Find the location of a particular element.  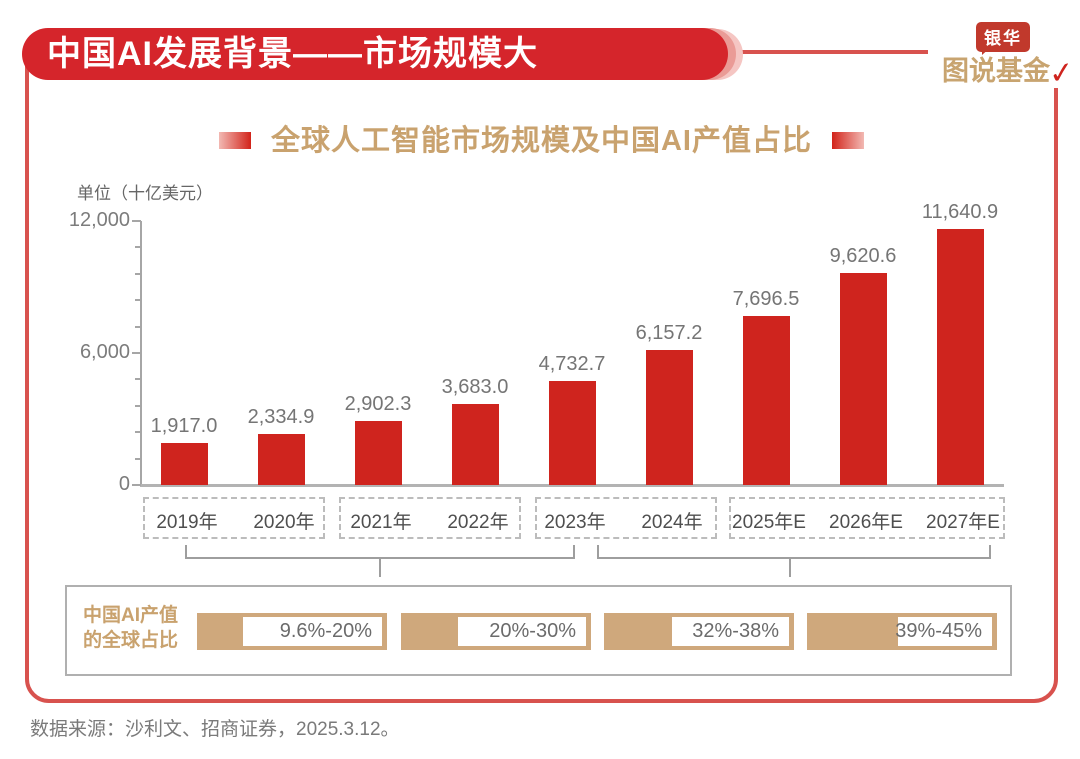

axis-unit-label: 单位（十亿美元） is located at coordinates (145, 193).